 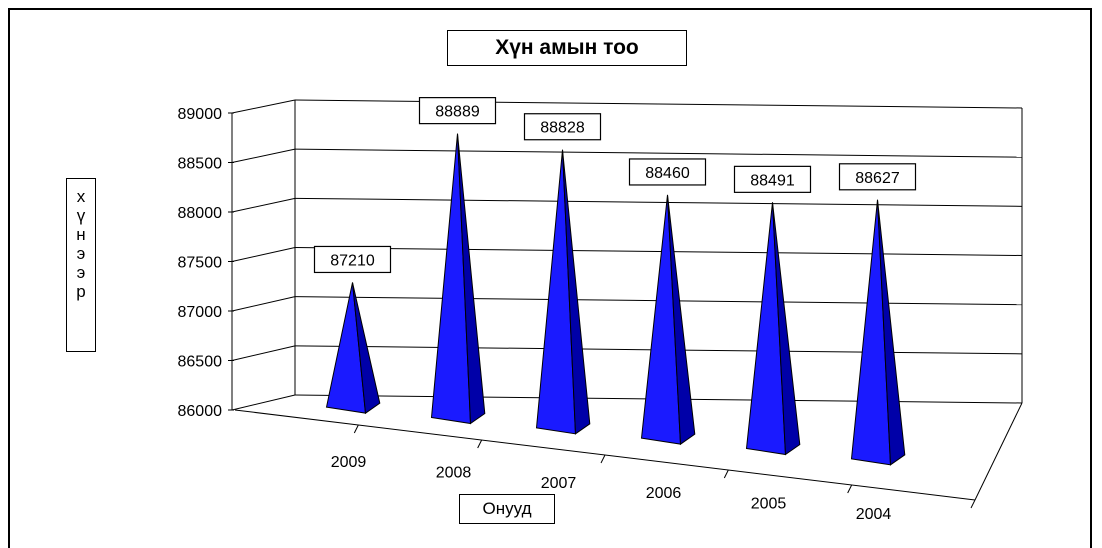 What do you see at coordinates (454, 473) in the screenshot?
I see `x-tick-label: 2008` at bounding box center [454, 473].